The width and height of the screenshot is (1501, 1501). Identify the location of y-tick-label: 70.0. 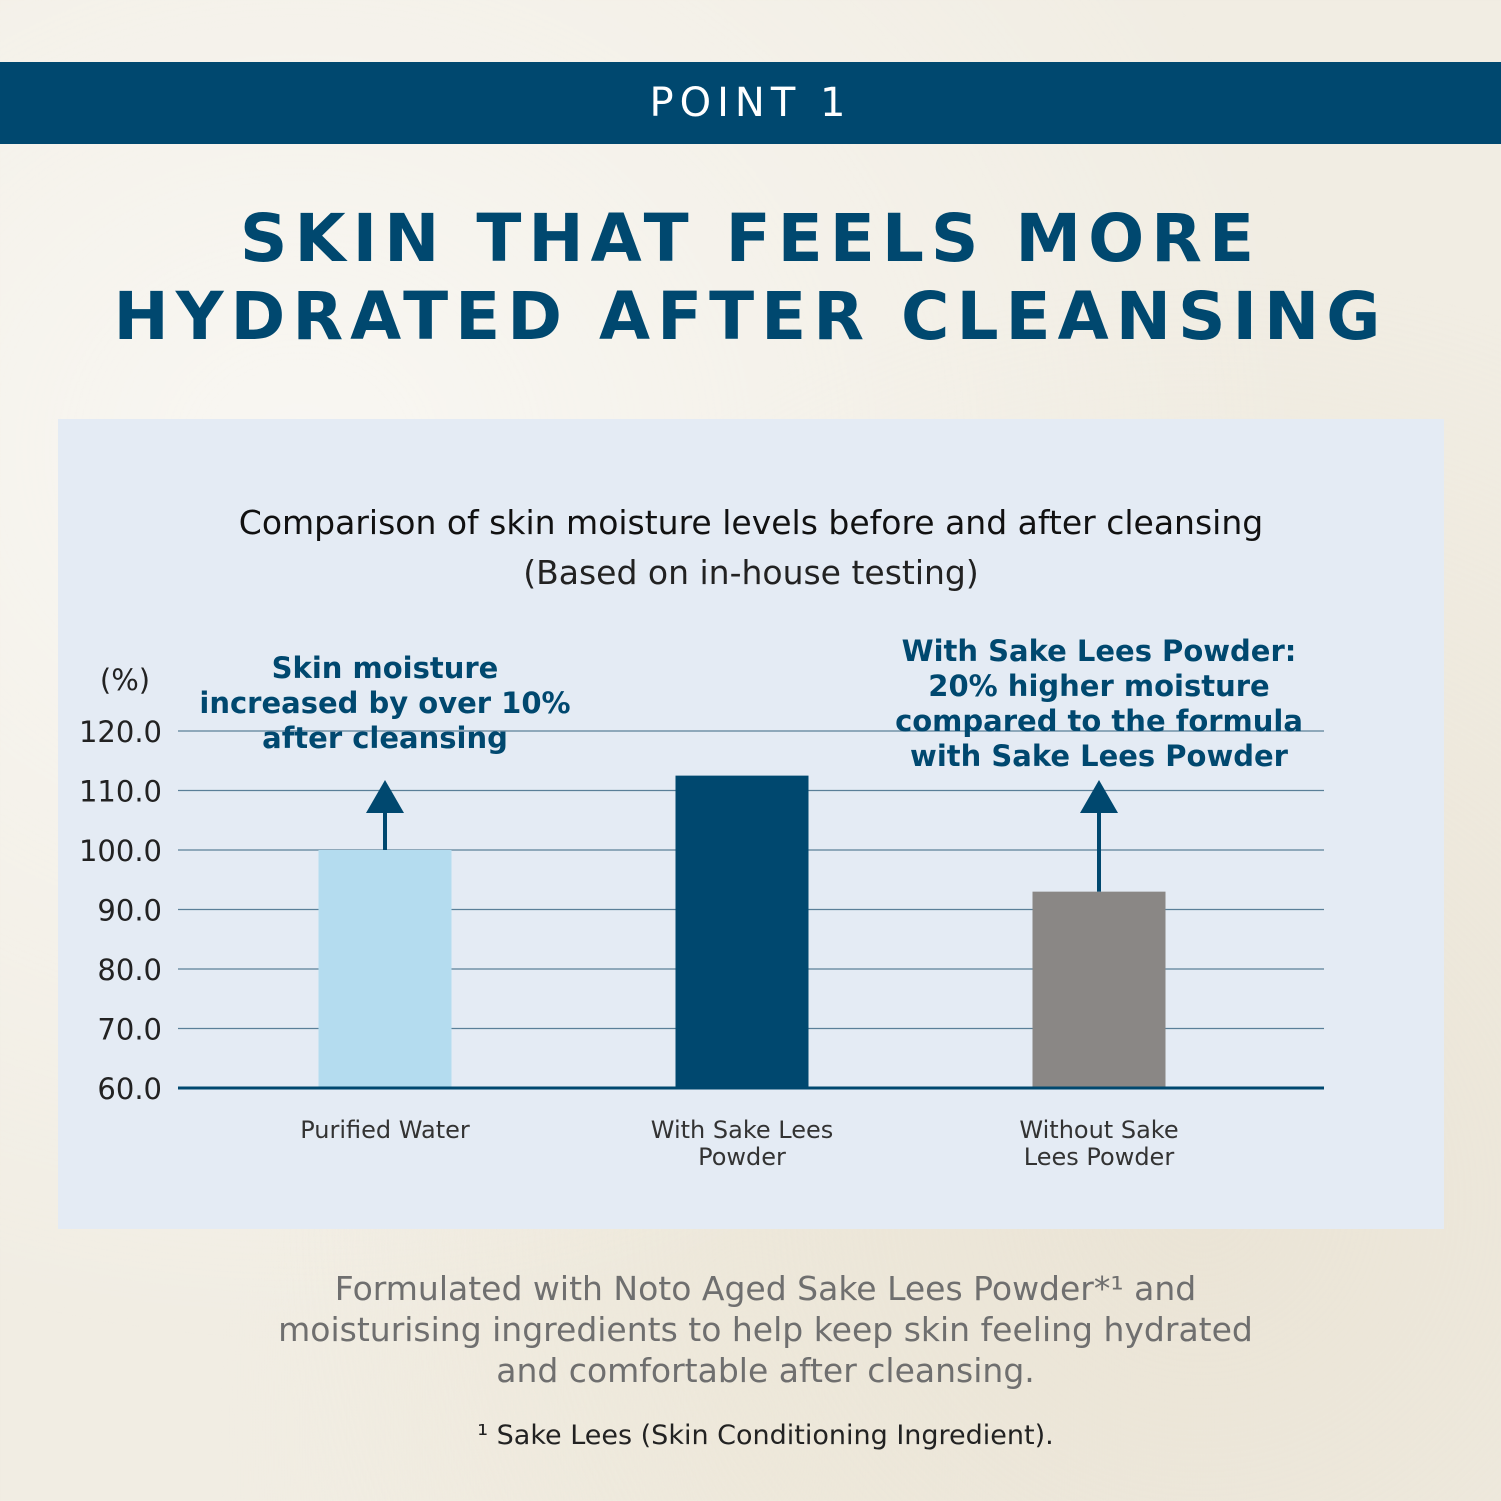
(129, 1030).